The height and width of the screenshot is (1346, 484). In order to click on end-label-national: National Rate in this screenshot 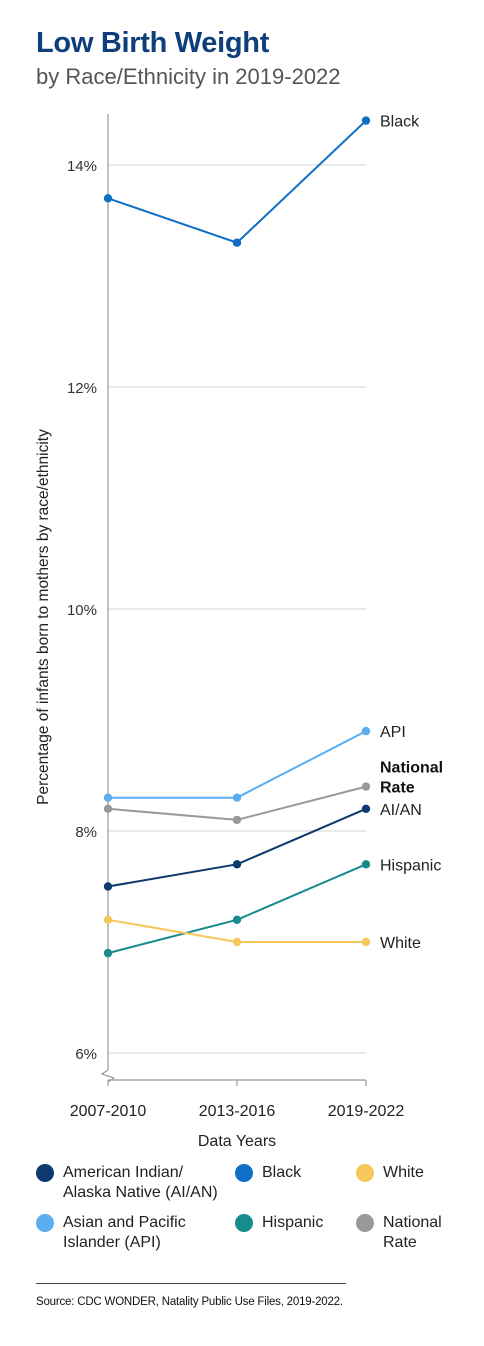, I will do `click(411, 778)`.